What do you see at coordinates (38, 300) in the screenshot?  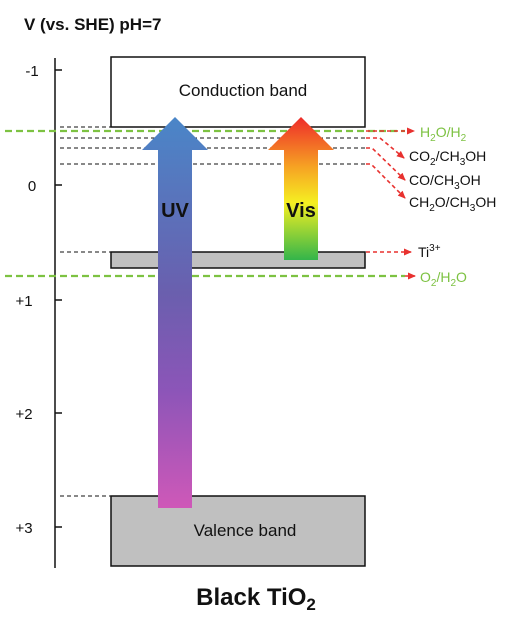 I see `axis-ticks: -1 0 +1 +2 +3` at bounding box center [38, 300].